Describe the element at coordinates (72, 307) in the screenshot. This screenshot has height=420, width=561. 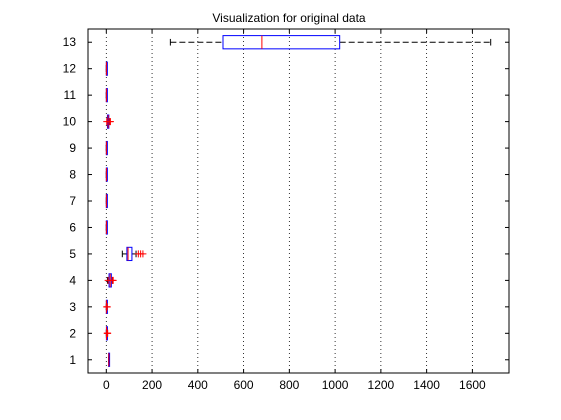
I see `y-tick-label: 3` at that location.